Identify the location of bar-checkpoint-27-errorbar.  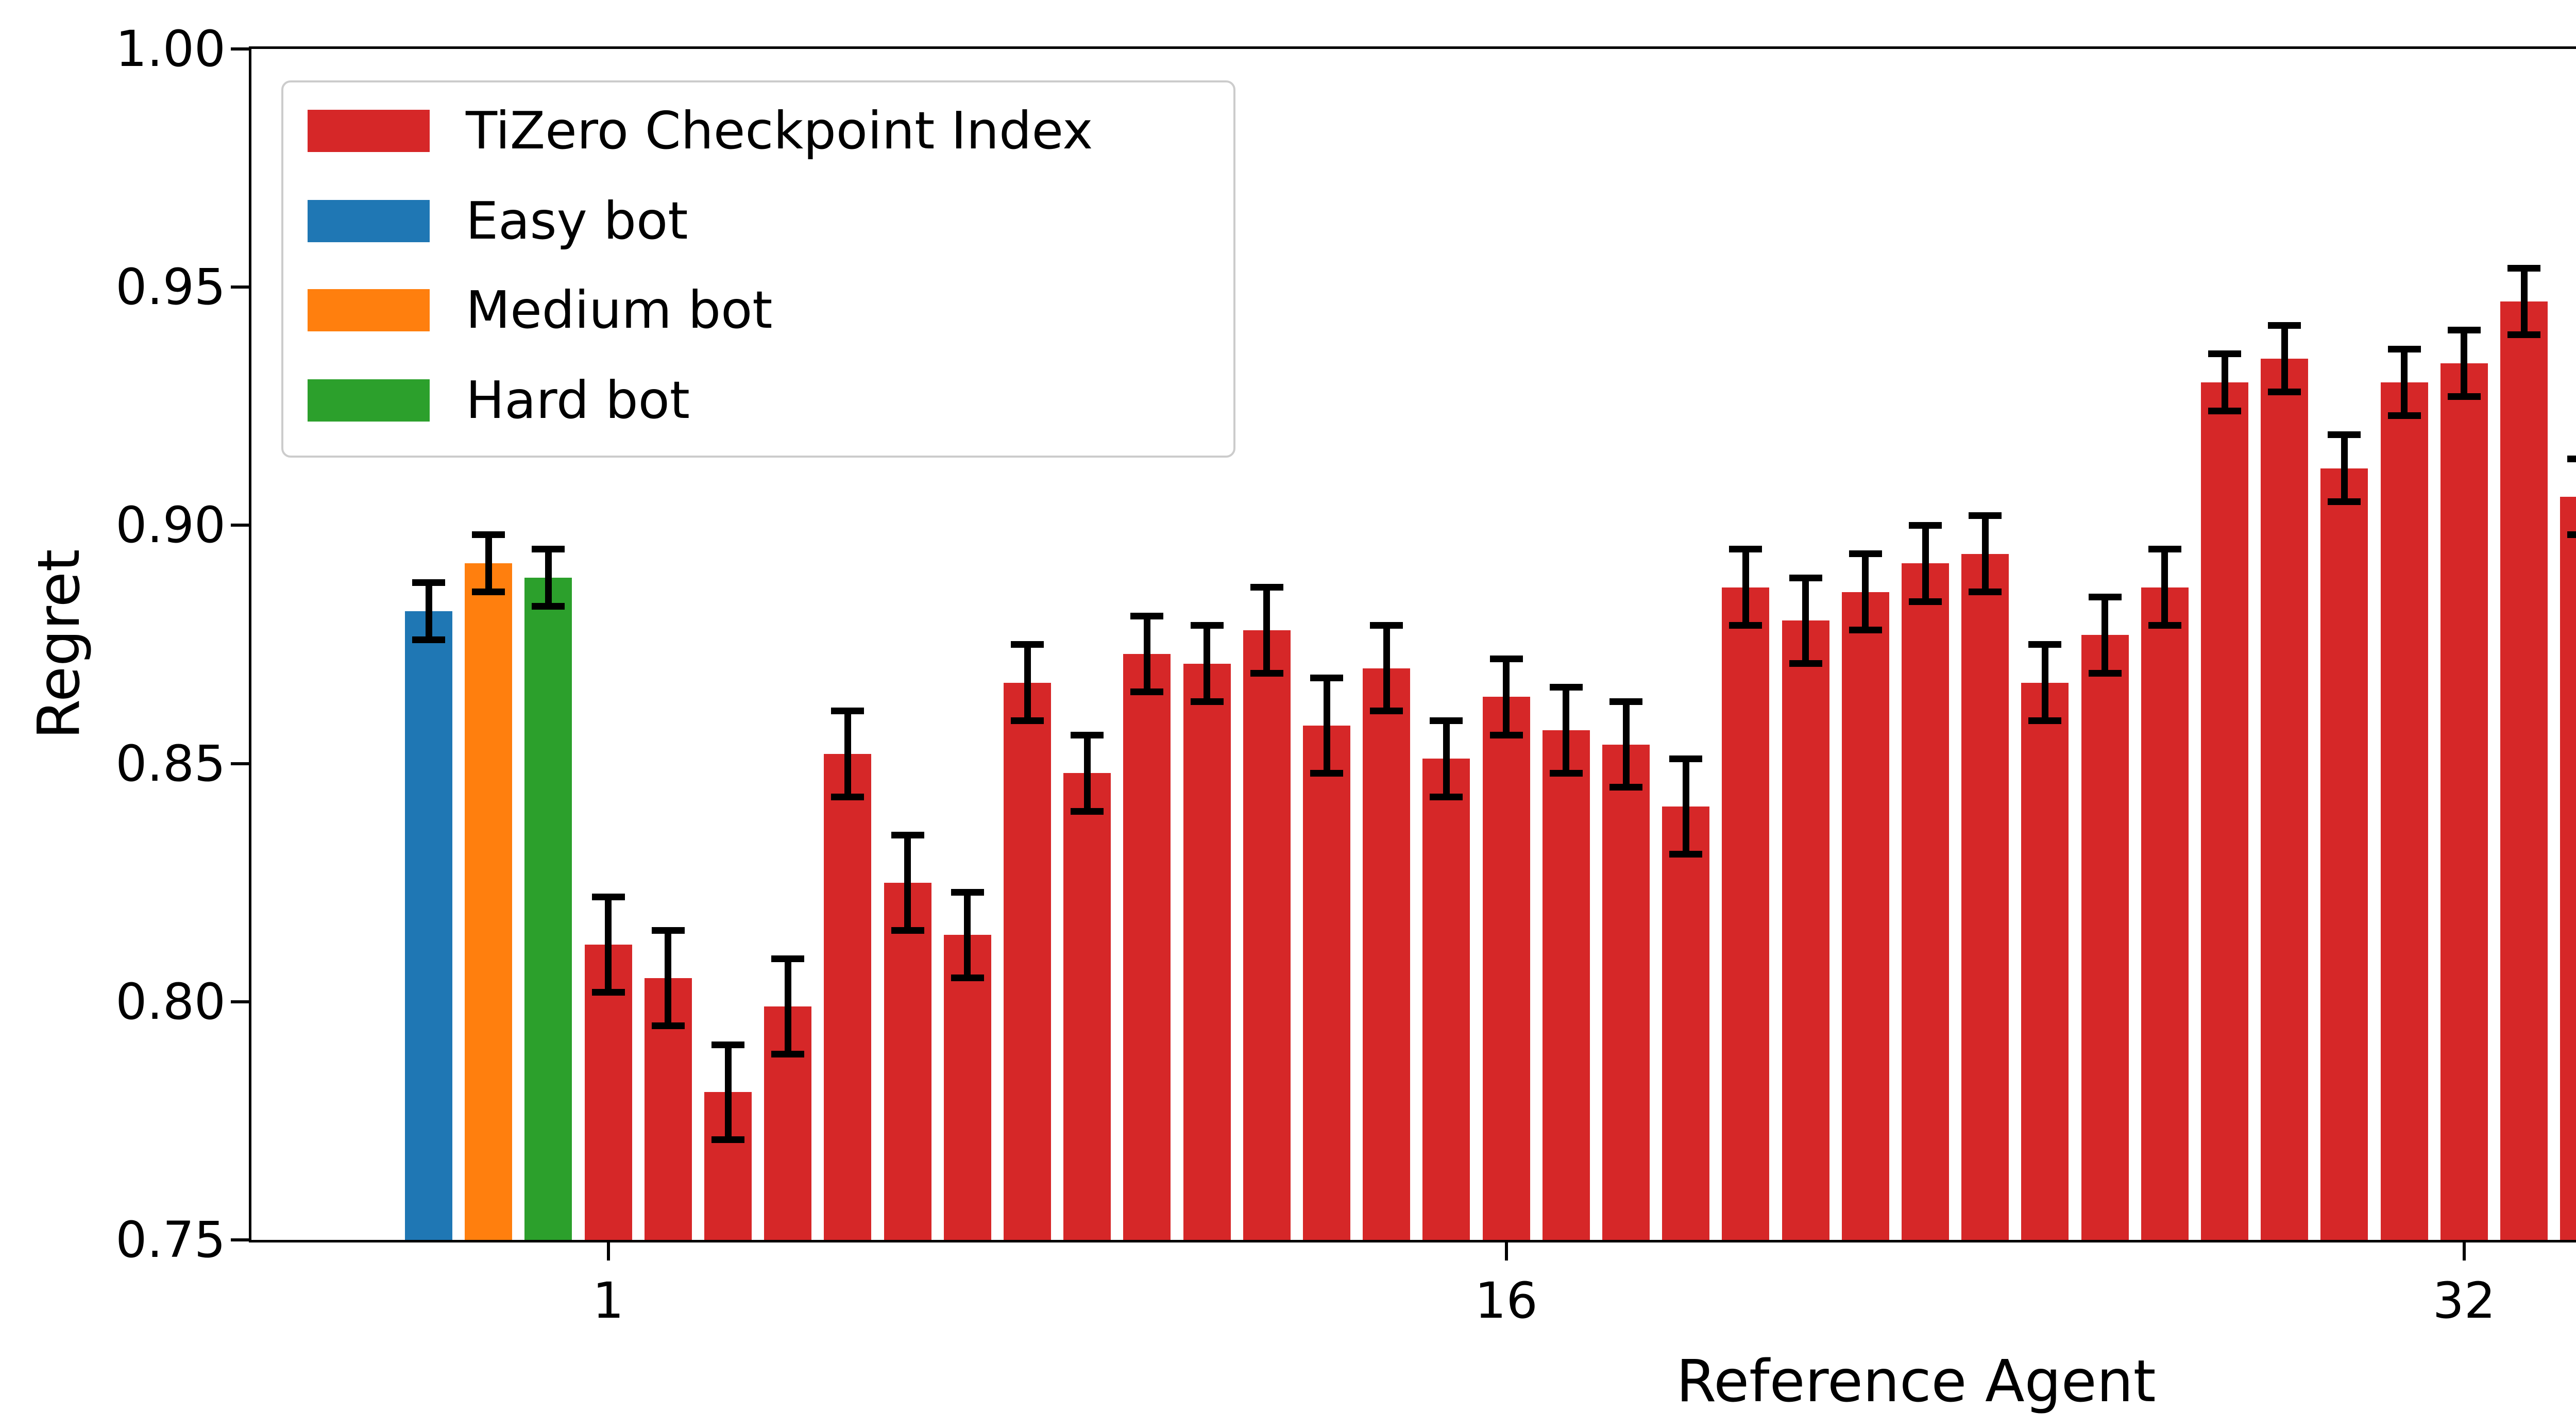
(2164, 587).